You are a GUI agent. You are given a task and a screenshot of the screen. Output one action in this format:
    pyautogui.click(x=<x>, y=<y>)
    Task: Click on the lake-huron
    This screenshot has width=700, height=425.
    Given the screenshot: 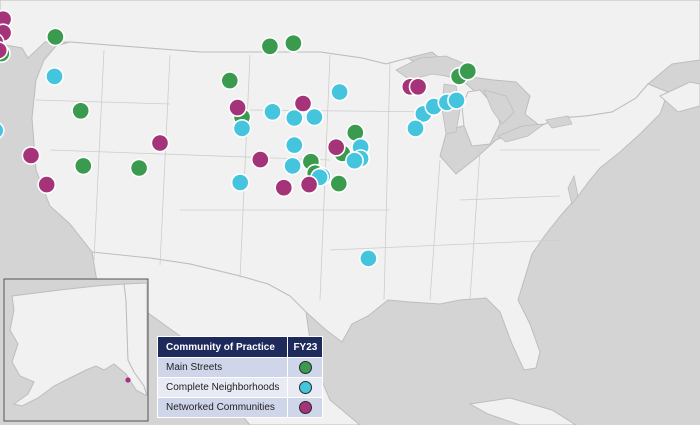 What is the action you would take?
    pyautogui.click(x=499, y=107)
    